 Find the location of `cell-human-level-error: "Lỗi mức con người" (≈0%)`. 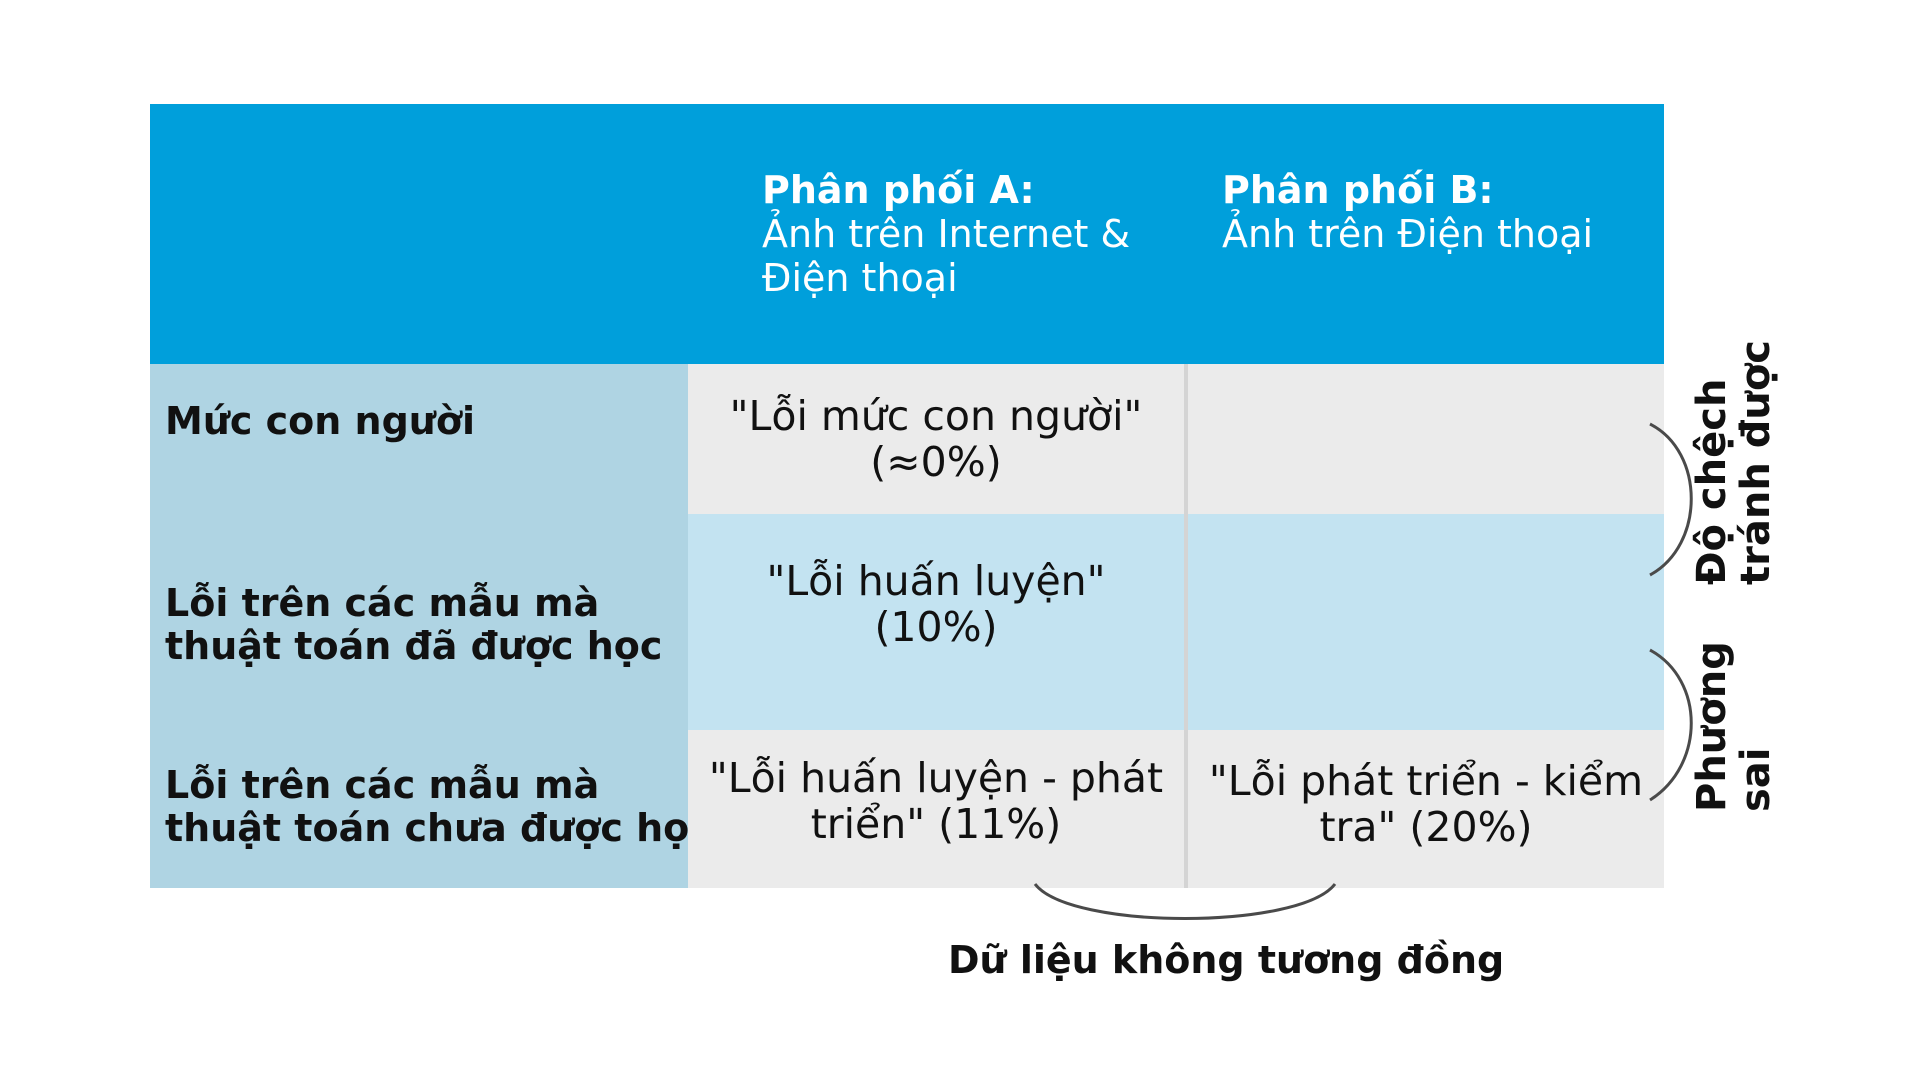

cell-human-level-error: "Lỗi mức con người" (≈0%) is located at coordinates (936, 439).